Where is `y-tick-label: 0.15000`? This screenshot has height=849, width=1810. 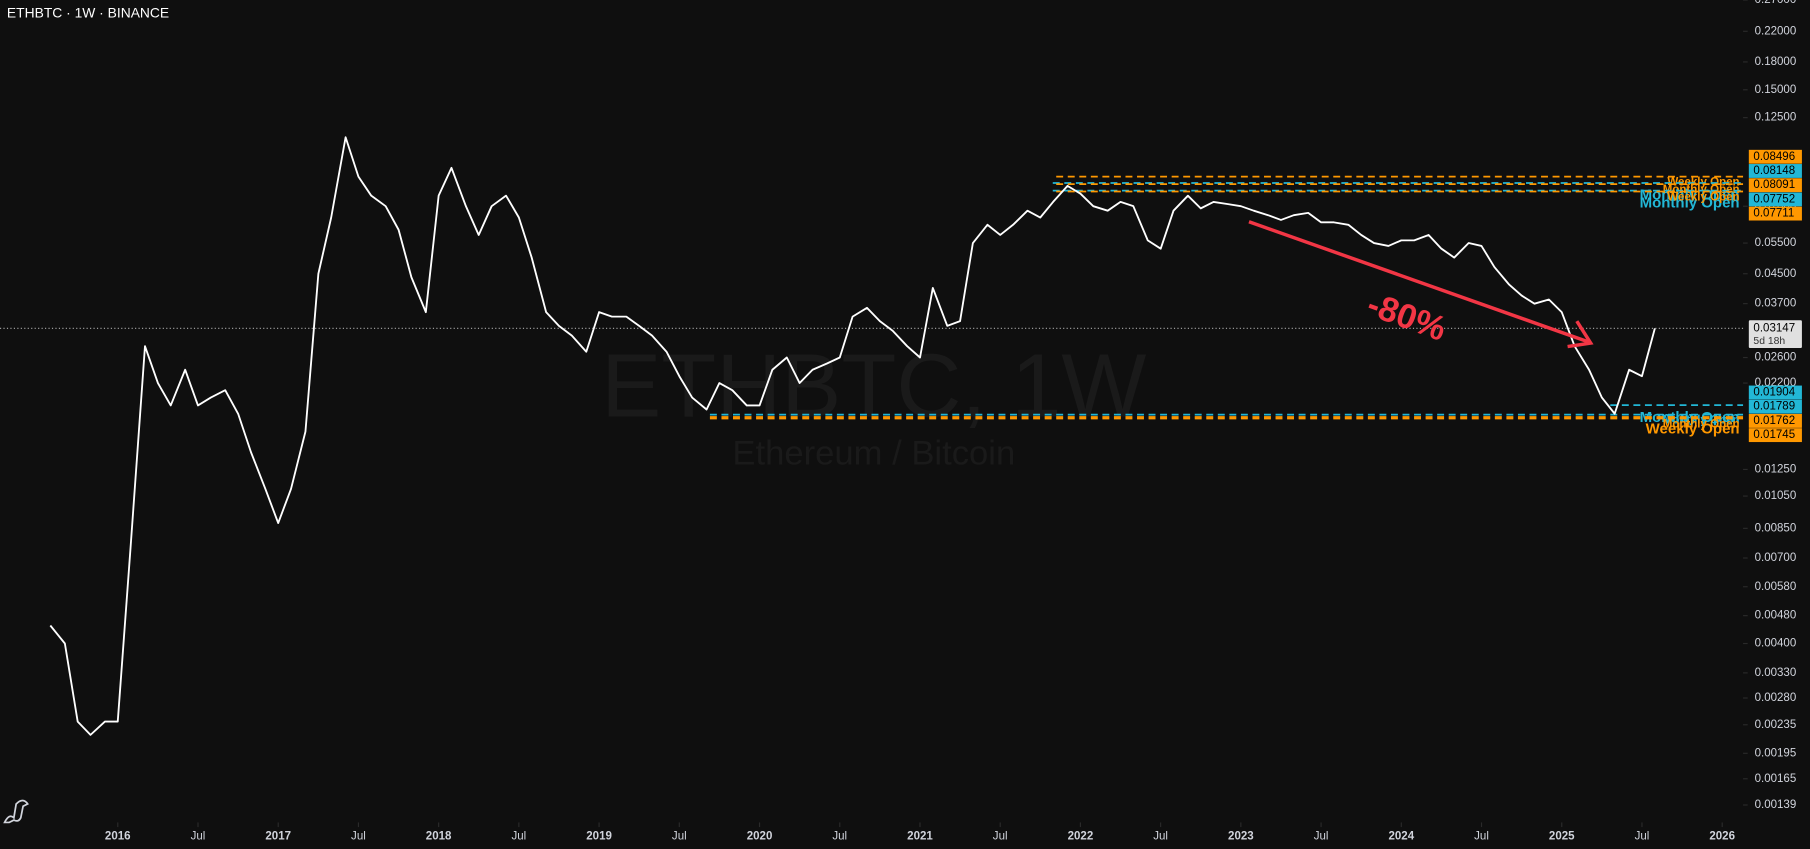
y-tick-label: 0.15000 is located at coordinates (1776, 90).